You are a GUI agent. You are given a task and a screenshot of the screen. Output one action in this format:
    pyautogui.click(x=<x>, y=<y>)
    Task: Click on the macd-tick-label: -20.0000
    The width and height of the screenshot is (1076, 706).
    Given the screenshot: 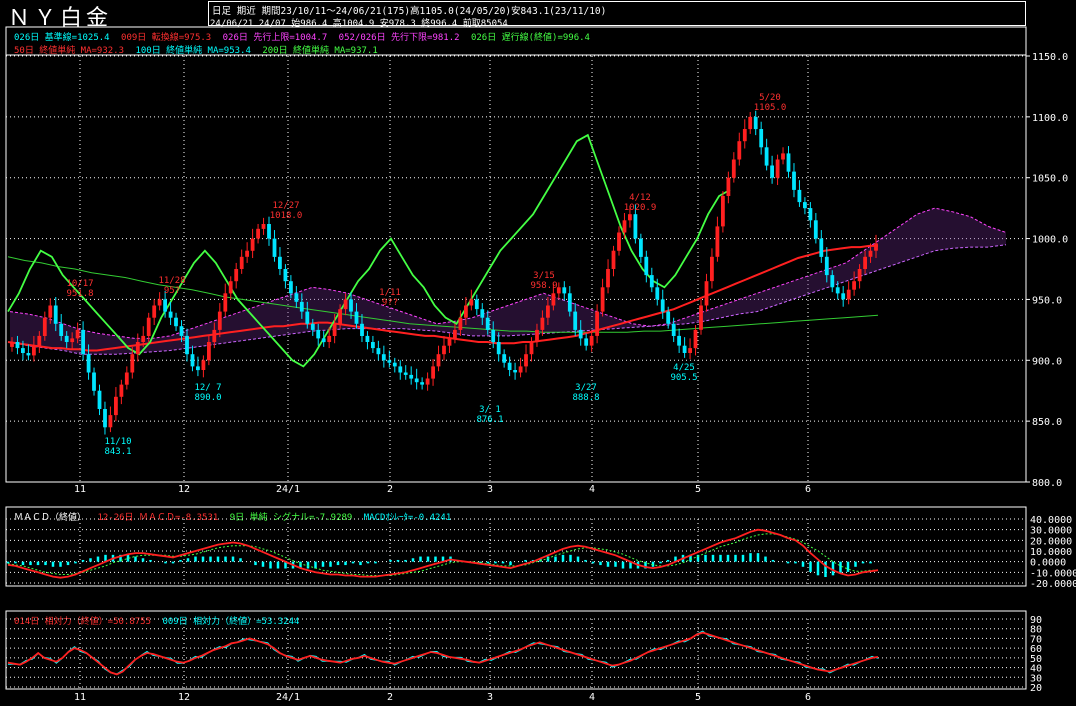 What is the action you would take?
    pyautogui.click(x=1053, y=584)
    